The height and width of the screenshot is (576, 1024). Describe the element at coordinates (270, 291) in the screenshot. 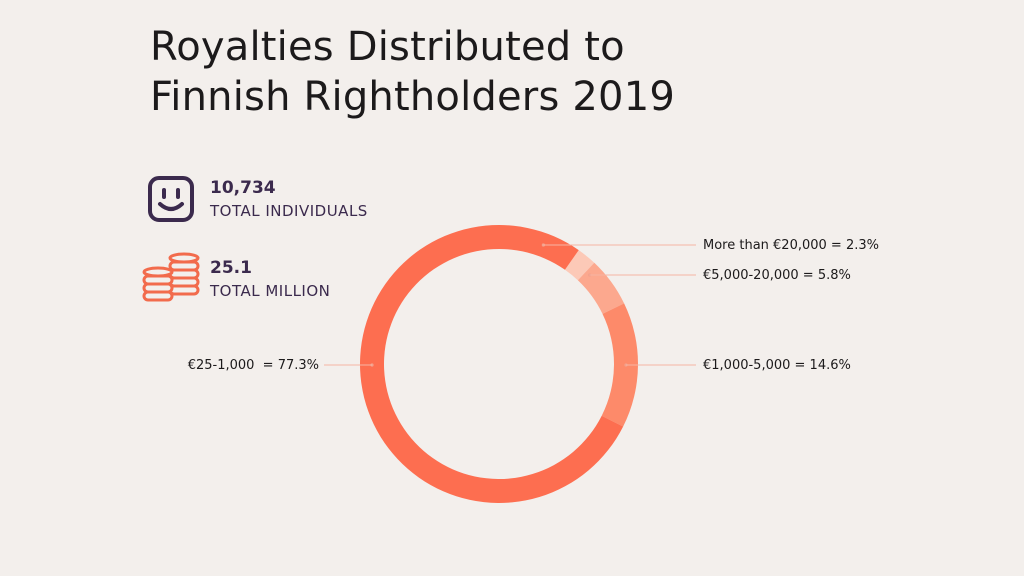

I see `total-million-label: TOTAL MILLION` at that location.